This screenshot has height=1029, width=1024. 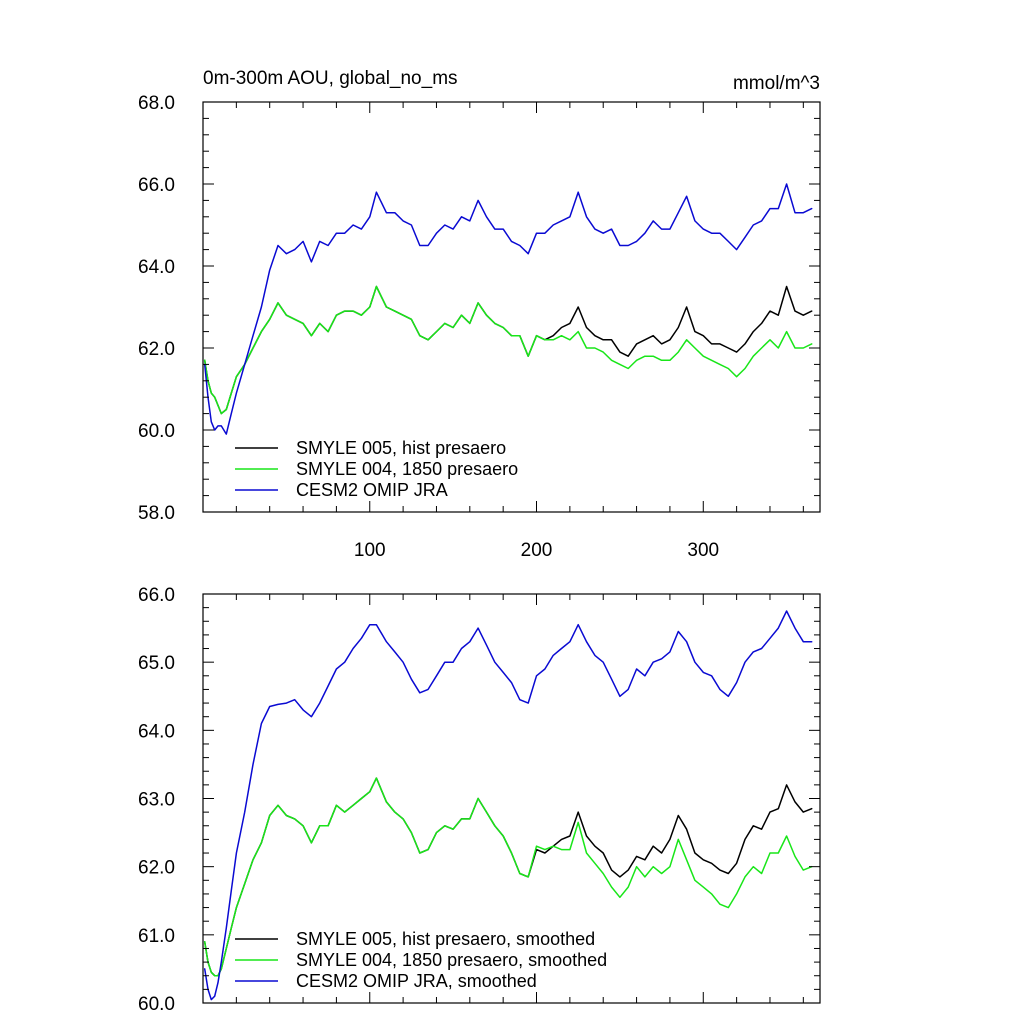 What do you see at coordinates (401, 448) in the screenshot?
I see `legend-label: SMYLE 005, hist presaero` at bounding box center [401, 448].